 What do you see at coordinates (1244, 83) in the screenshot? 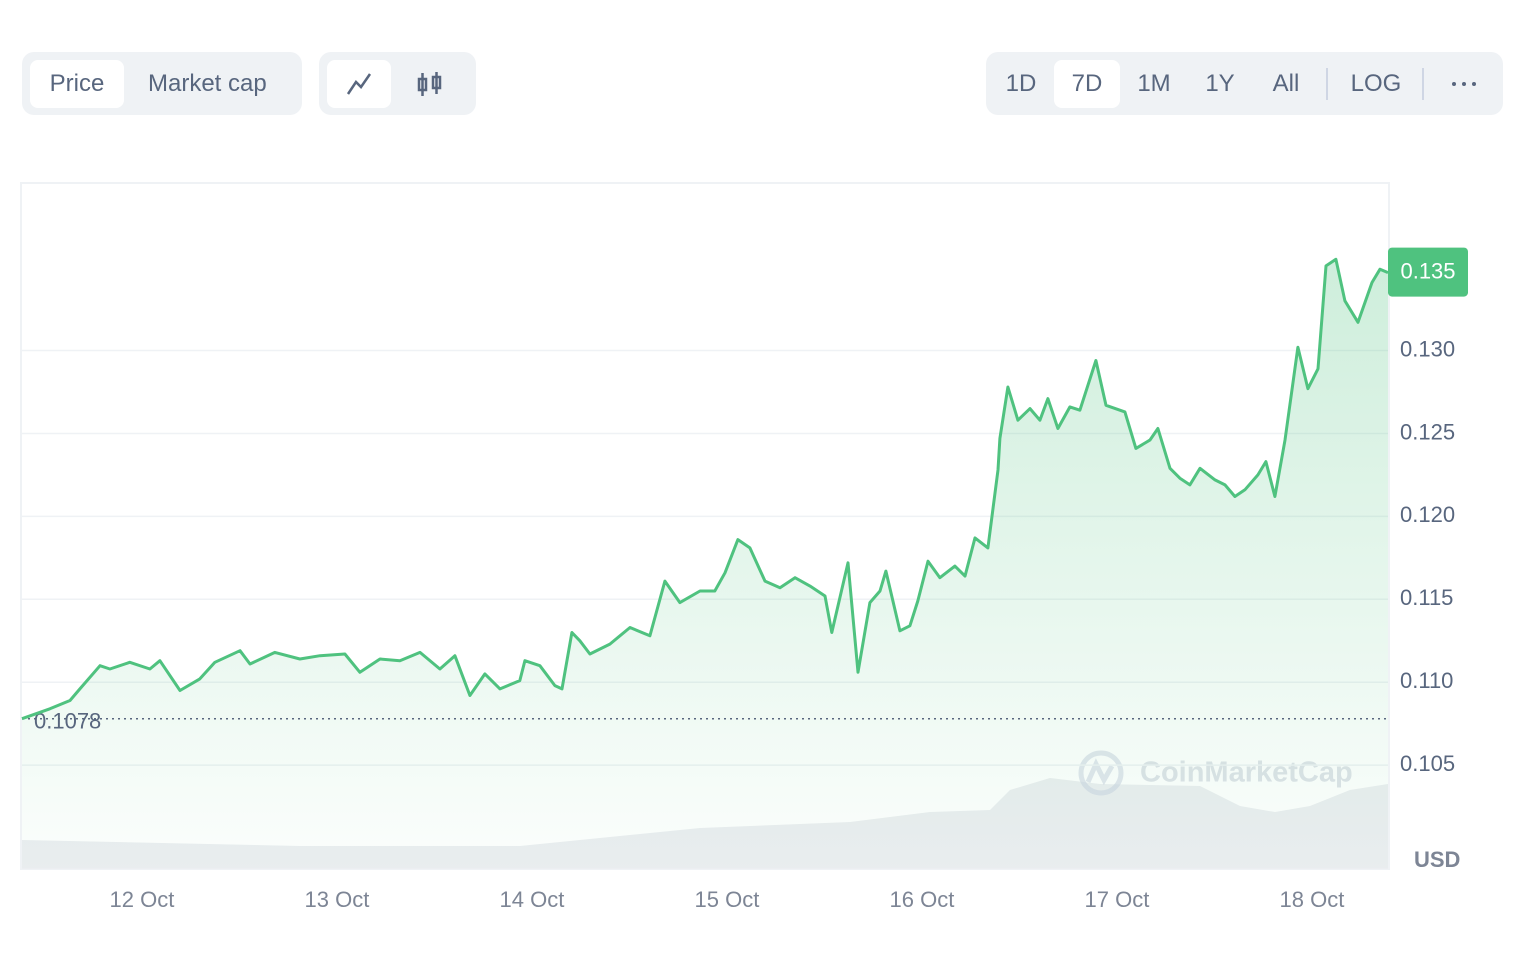
I see `range-group: 1D 7D 1M 1Y All LOG` at bounding box center [1244, 83].